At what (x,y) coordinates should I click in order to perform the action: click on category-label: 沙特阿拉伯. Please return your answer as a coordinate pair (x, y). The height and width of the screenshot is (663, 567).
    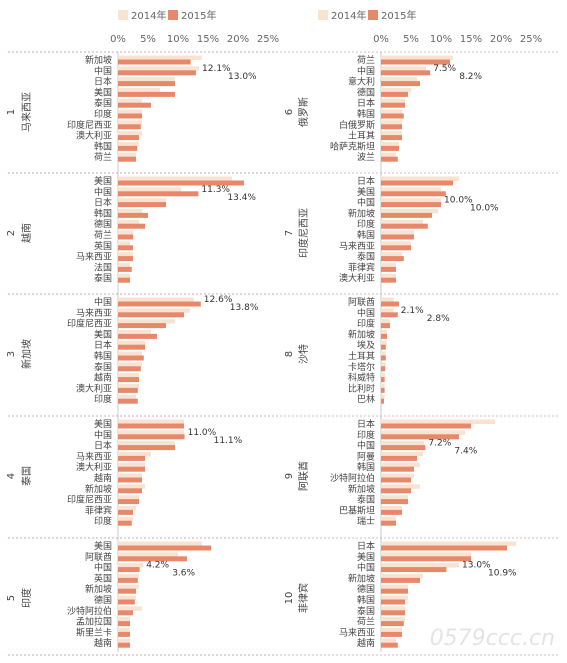
    Looking at the image, I should click on (89, 611).